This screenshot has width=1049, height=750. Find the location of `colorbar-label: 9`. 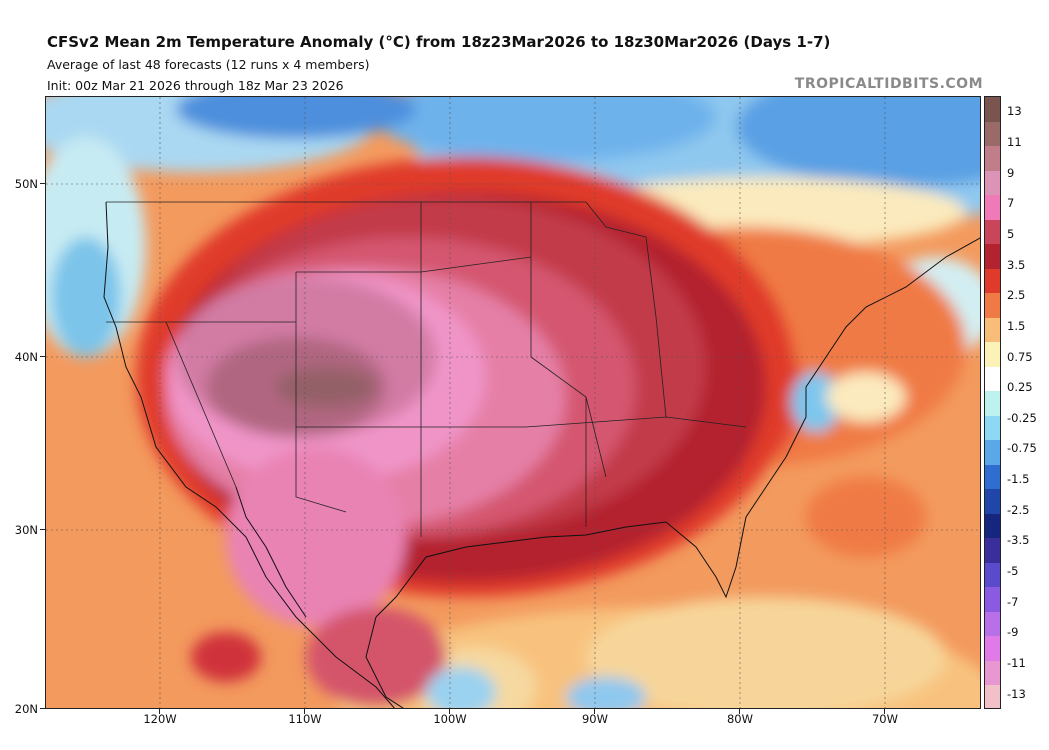

colorbar-label: 9 is located at coordinates (1011, 172).